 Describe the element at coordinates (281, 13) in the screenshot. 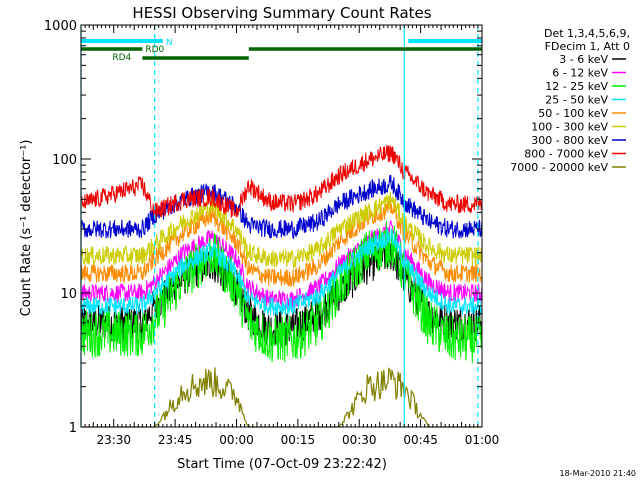

I see `chart-title: HESSI Observing Summary Count Rates` at that location.